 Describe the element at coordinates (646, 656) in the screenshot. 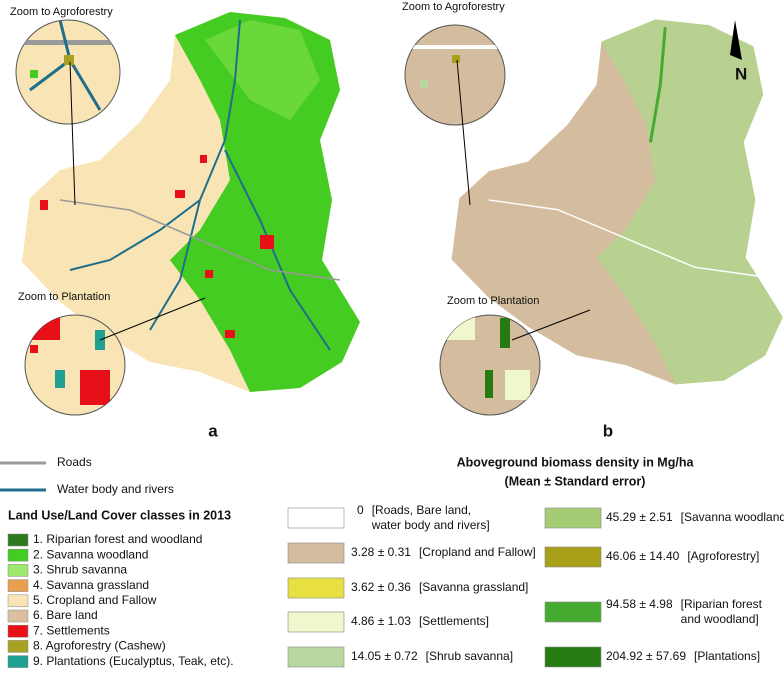

I see `legend-value: 204.92 ± 57.69` at that location.